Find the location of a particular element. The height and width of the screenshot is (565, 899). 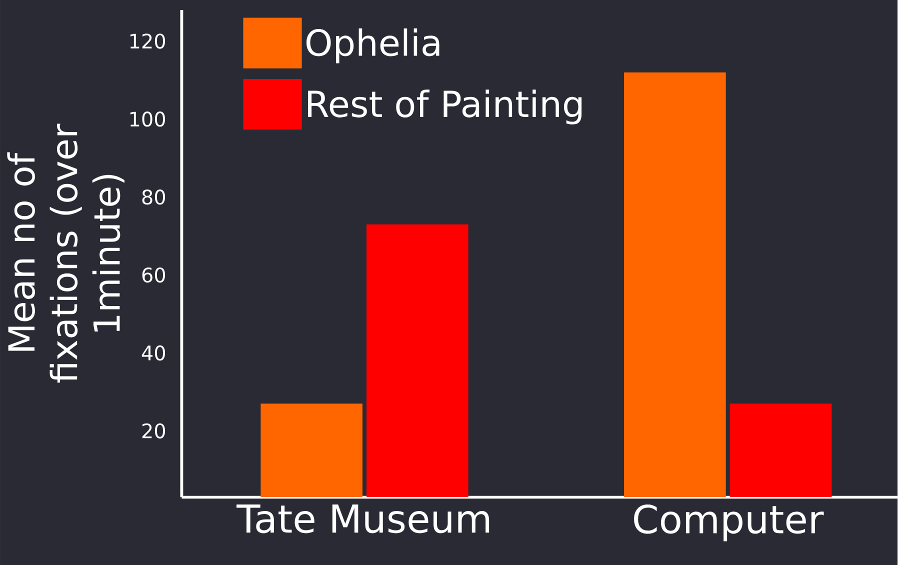

y-tick-label: 120 is located at coordinates (148, 41).